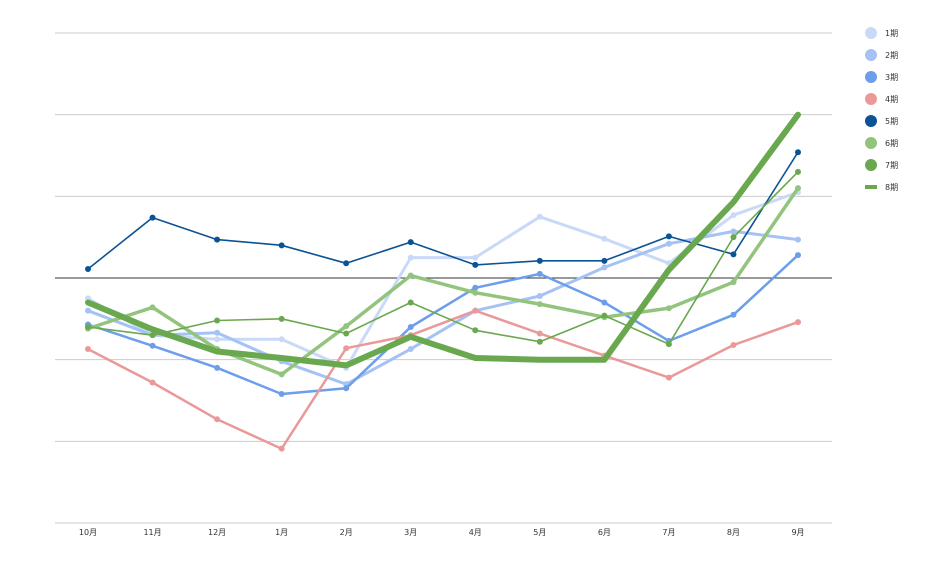  Describe the element at coordinates (891, 187) in the screenshot. I see `legend-label: 8期` at that location.